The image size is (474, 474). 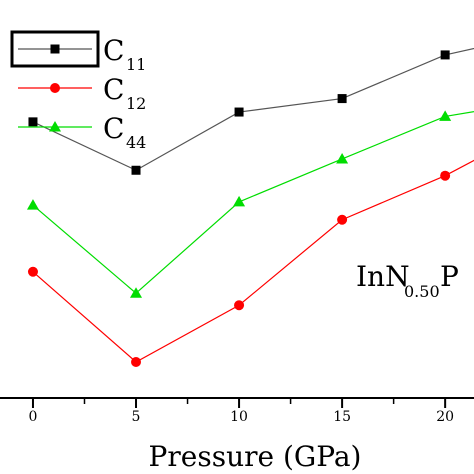 I want to click on annotation-main: InN, so click(x=383, y=276).